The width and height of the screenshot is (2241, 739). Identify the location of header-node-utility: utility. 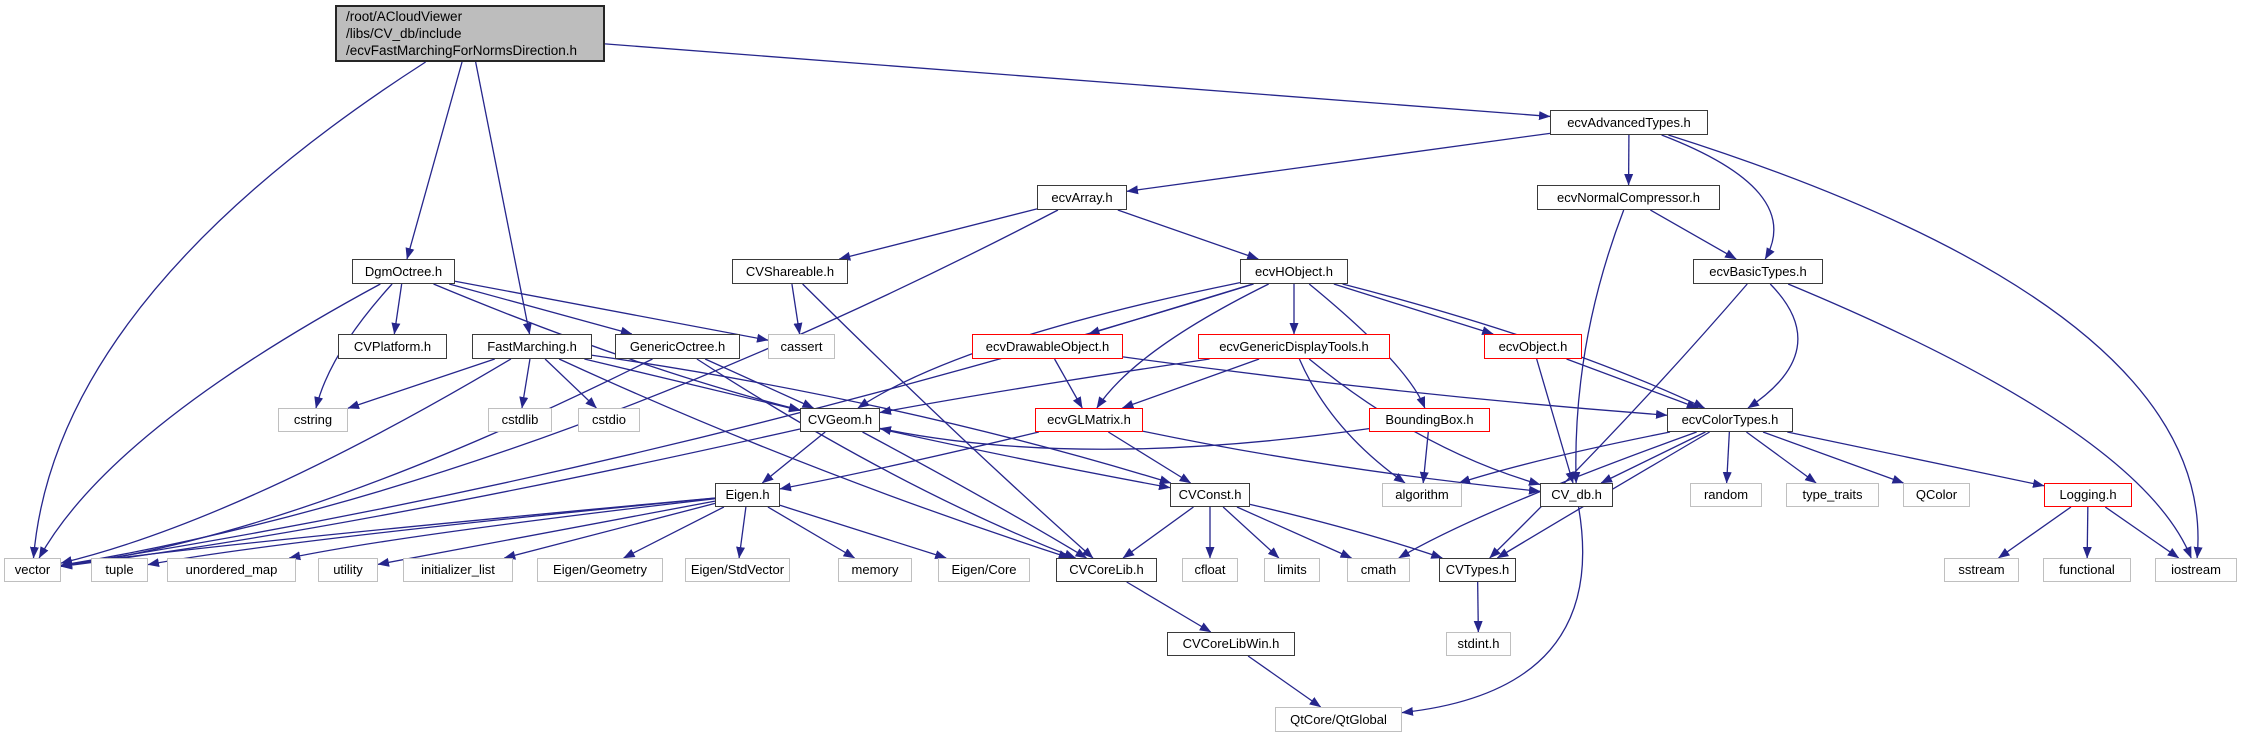
(348, 570).